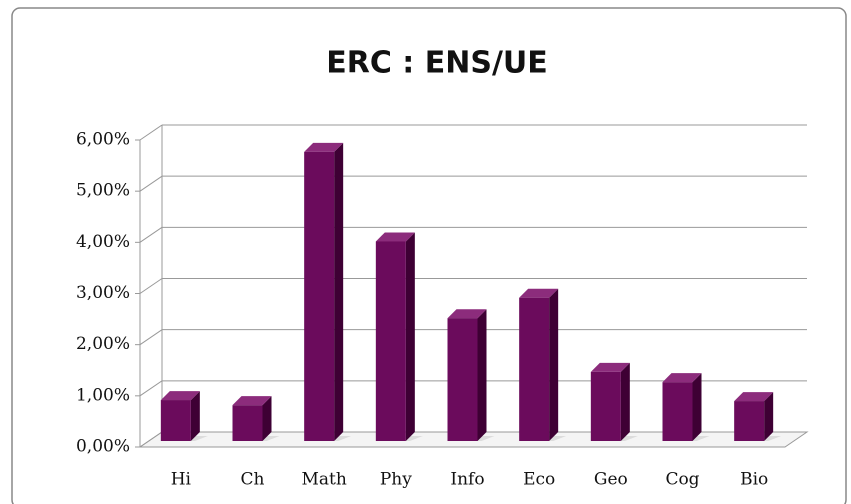 The width and height of the screenshot is (851, 504). What do you see at coordinates (103, 447) in the screenshot?
I see `y-tick-label: 0,00%` at bounding box center [103, 447].